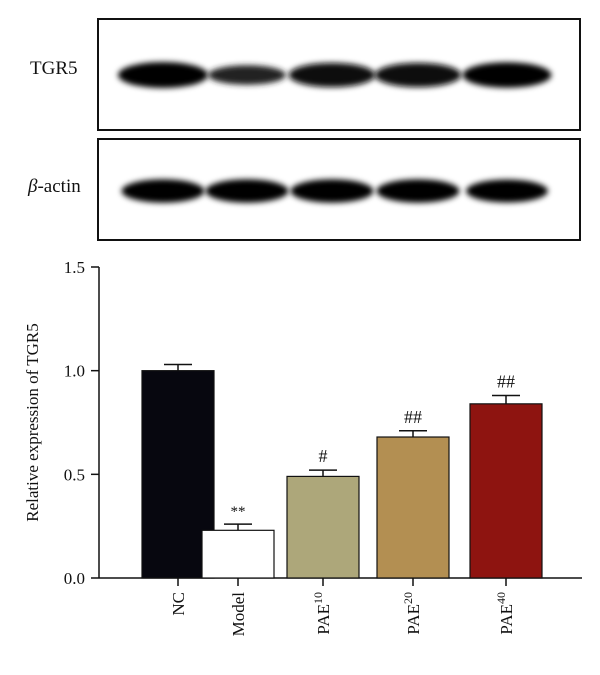 Image resolution: width=600 pixels, height=675 pixels. What do you see at coordinates (412, 613) in the screenshot?
I see `x-tick-label-4: PAE20` at bounding box center [412, 613].